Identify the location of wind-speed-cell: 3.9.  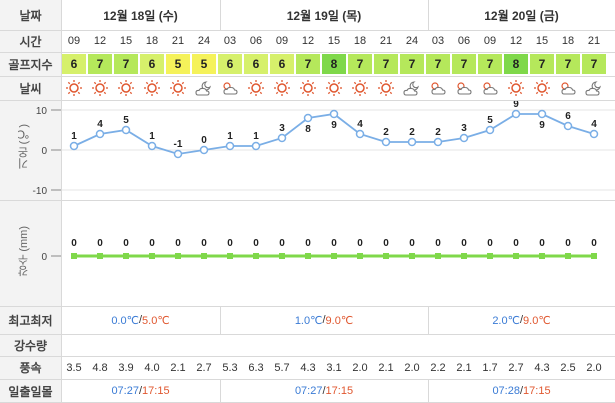
(126, 367).